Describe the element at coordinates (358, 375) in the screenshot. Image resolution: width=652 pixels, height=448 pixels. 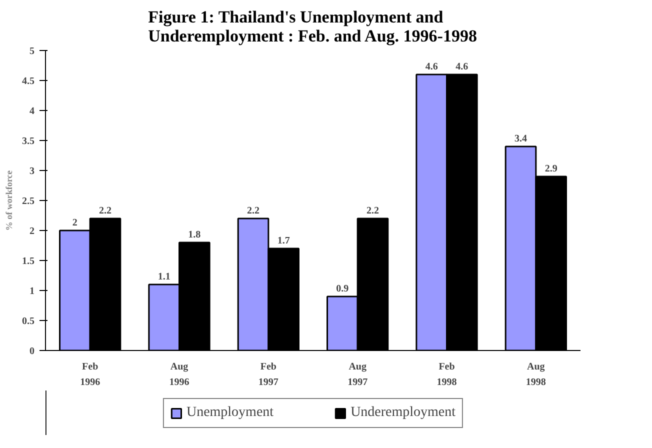
I see `x-tick-label: Aug 1997` at that location.